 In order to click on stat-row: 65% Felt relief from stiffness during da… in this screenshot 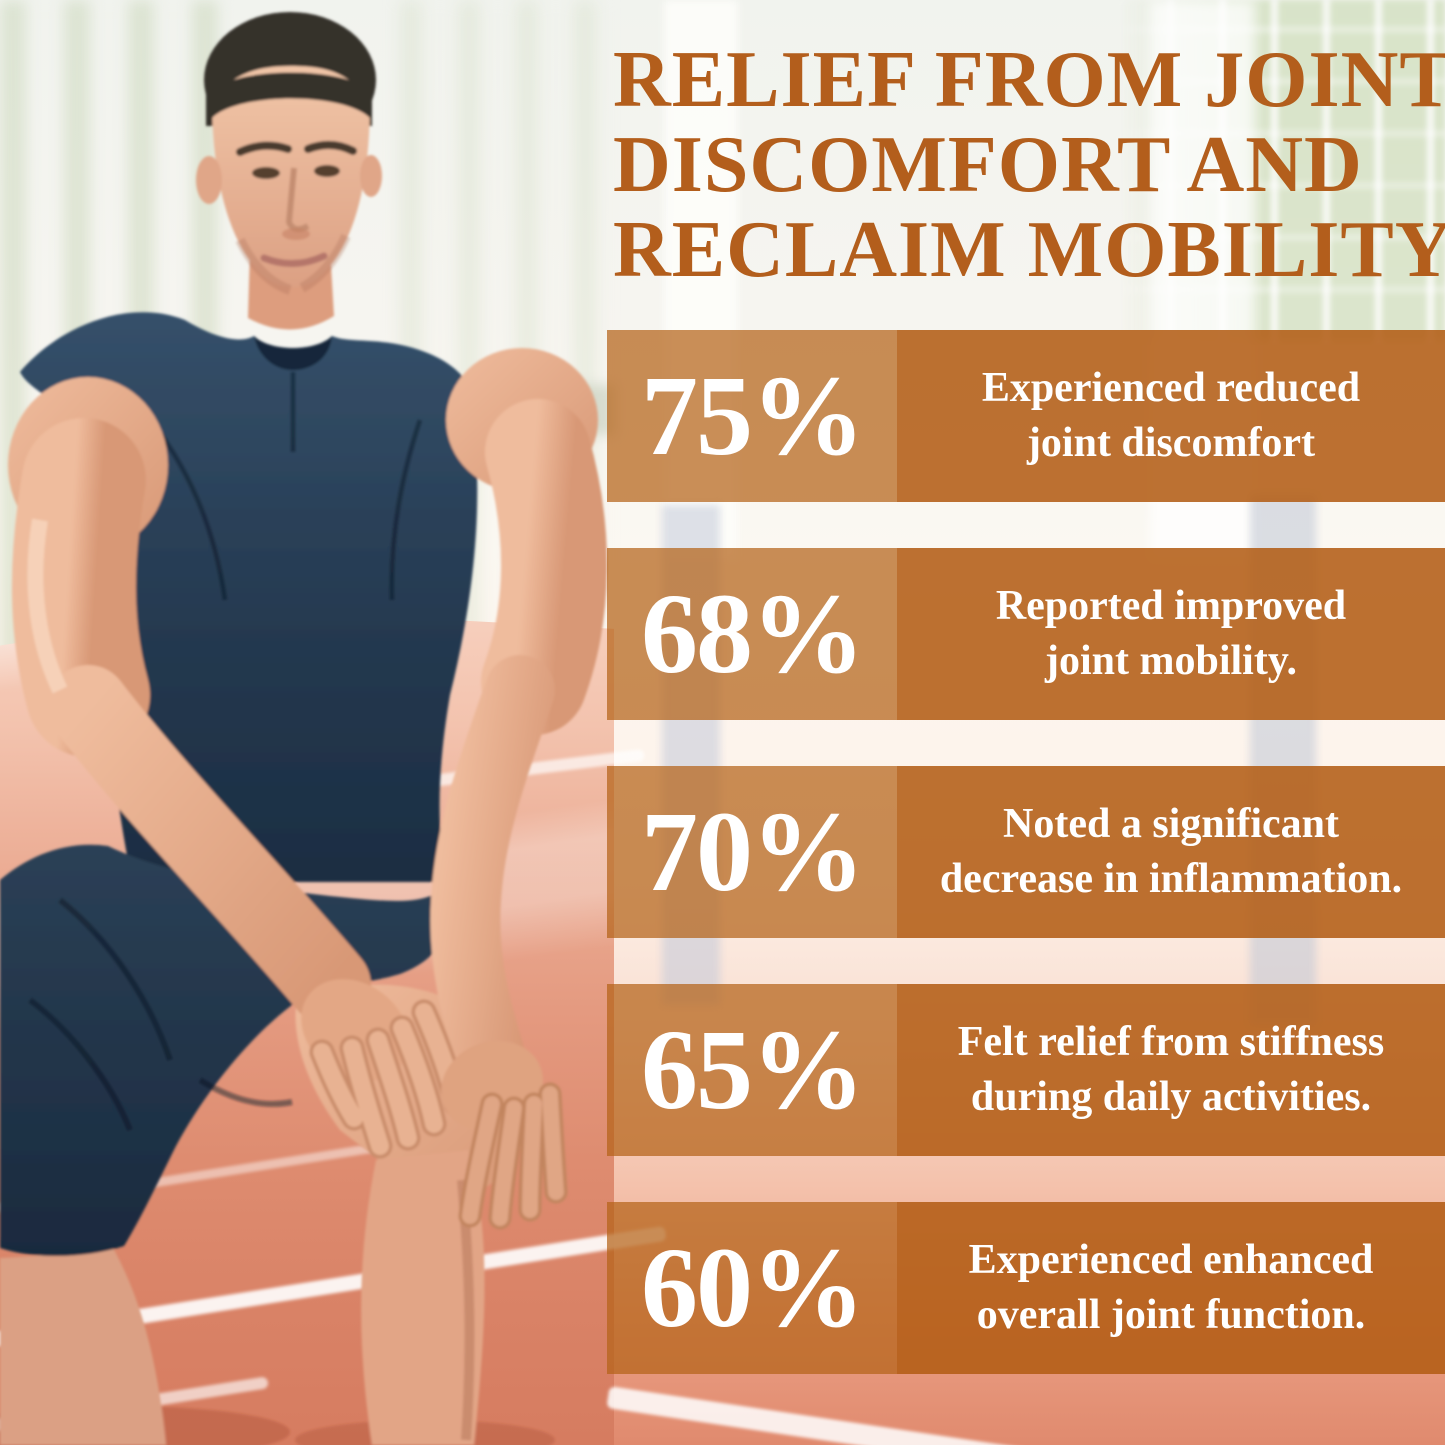, I will do `click(1026, 1070)`.